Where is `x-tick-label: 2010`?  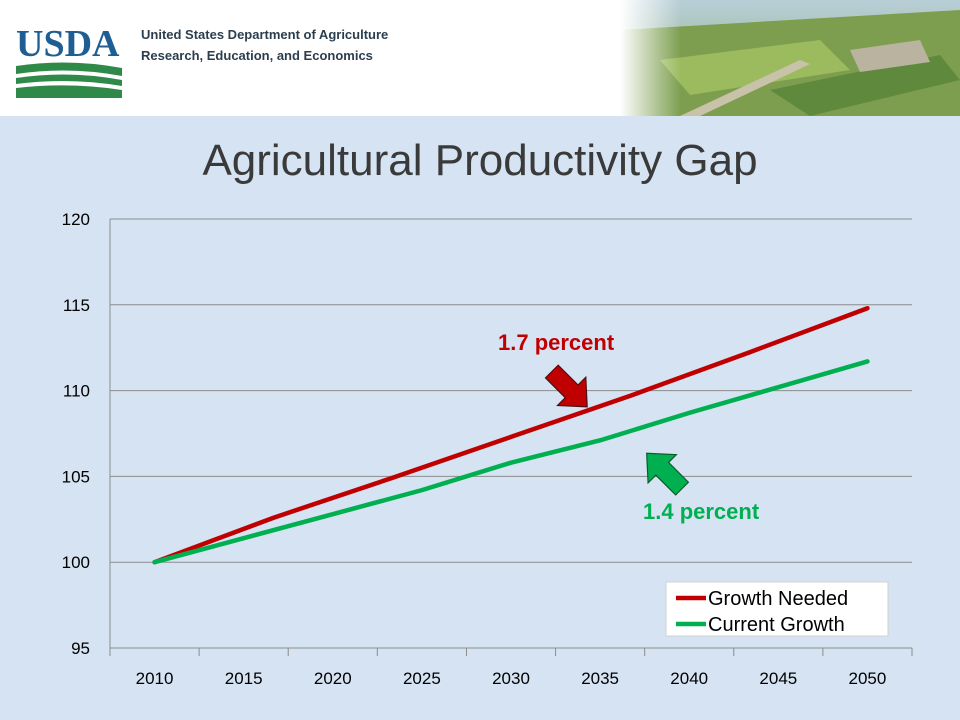 x-tick-label: 2010 is located at coordinates (155, 678).